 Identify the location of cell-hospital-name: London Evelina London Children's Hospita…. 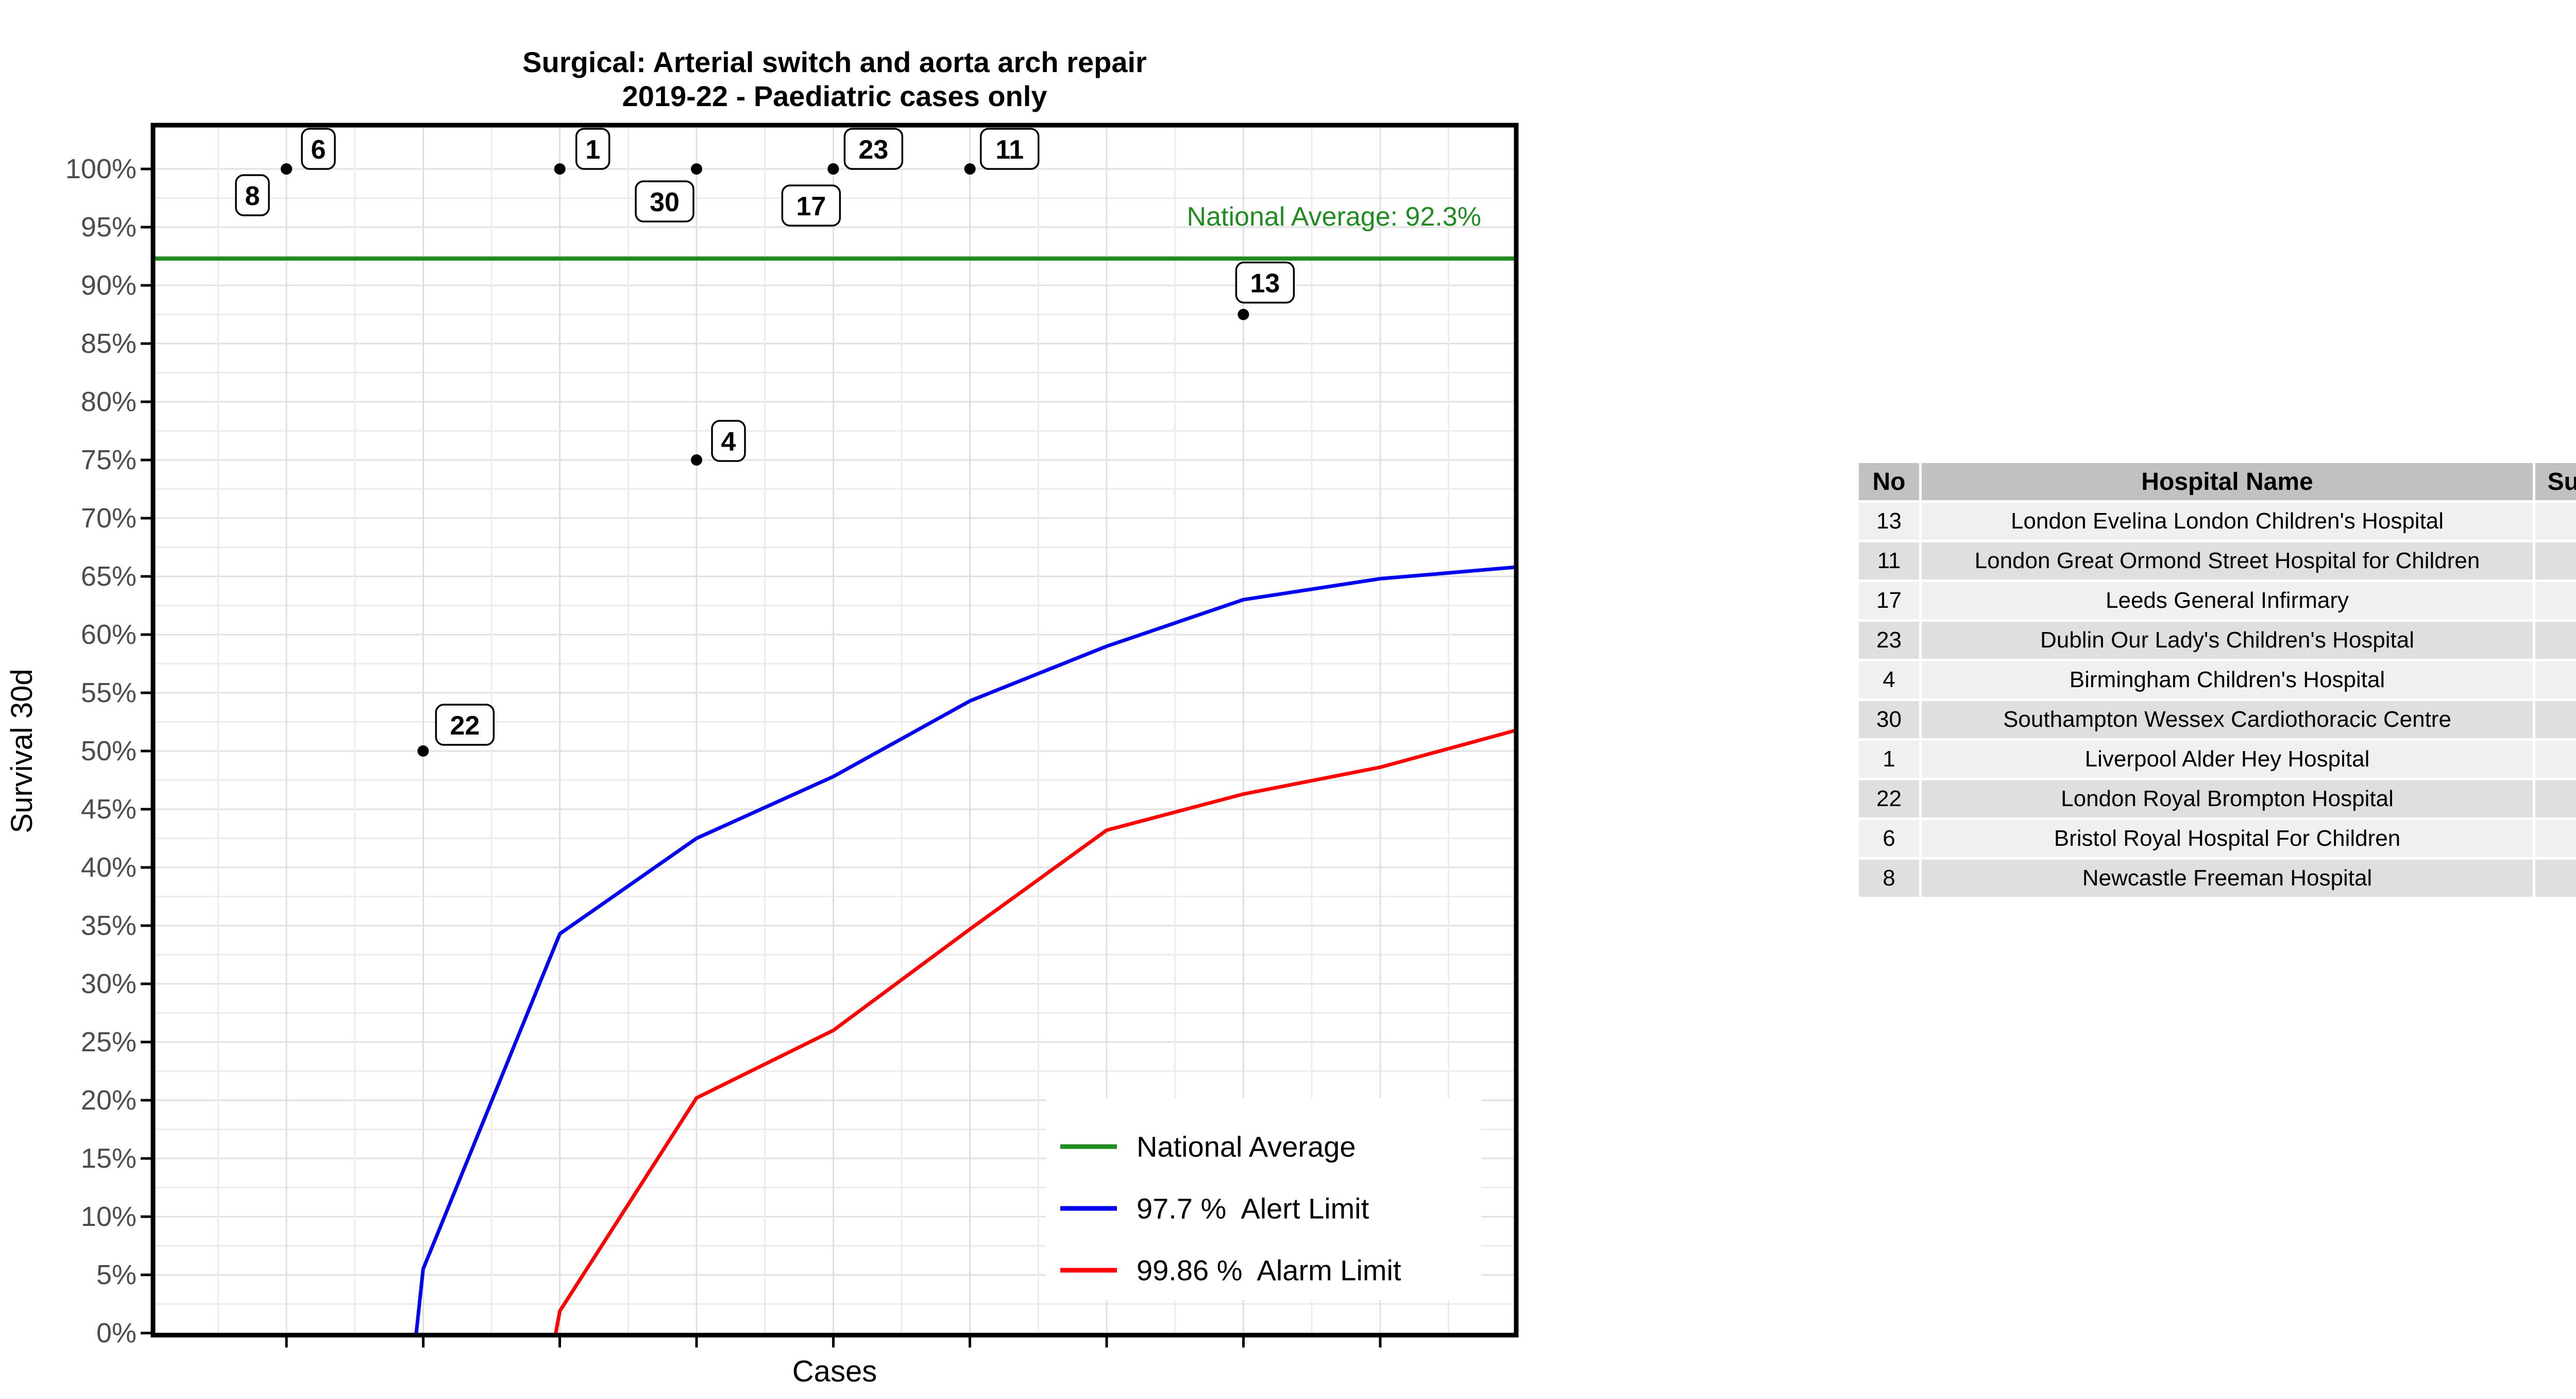
(2227, 521).